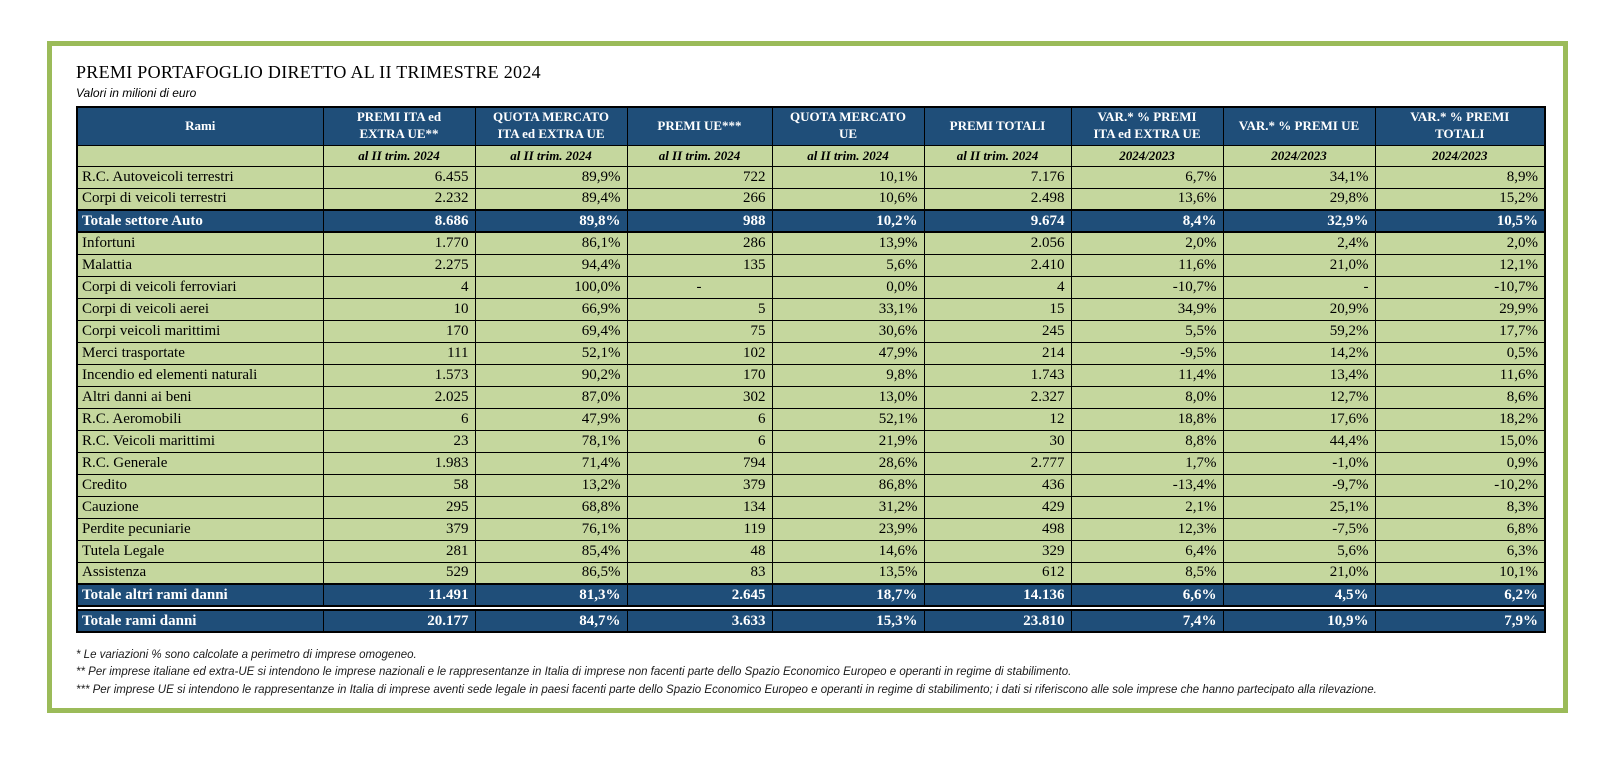  What do you see at coordinates (200, 243) in the screenshot?
I see `row-label: Infortuni` at bounding box center [200, 243].